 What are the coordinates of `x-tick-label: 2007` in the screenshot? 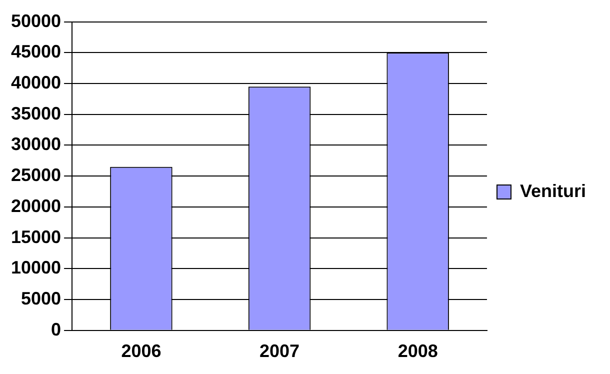 It's located at (279, 351).